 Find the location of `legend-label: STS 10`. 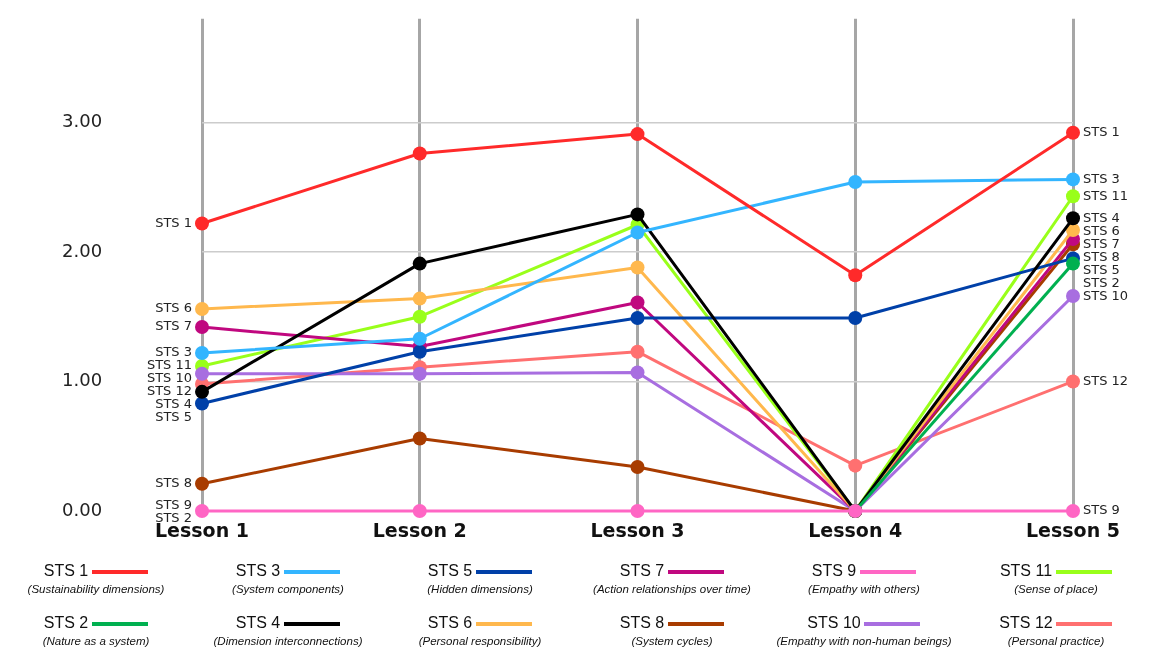

legend-label: STS 10 is located at coordinates (834, 623).